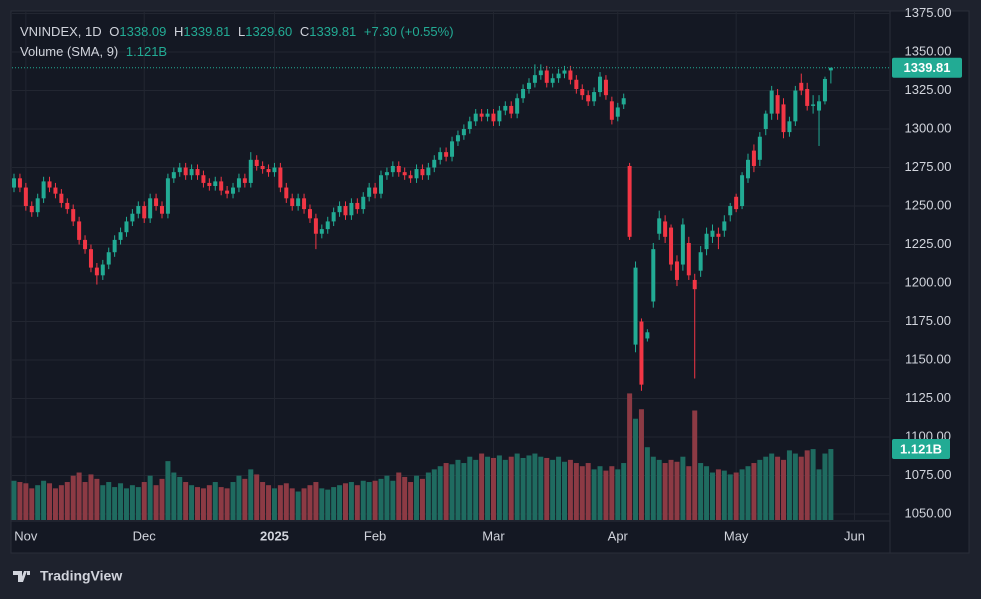 The height and width of the screenshot is (599, 981). I want to click on study-value: 1.121B, so click(146, 51).